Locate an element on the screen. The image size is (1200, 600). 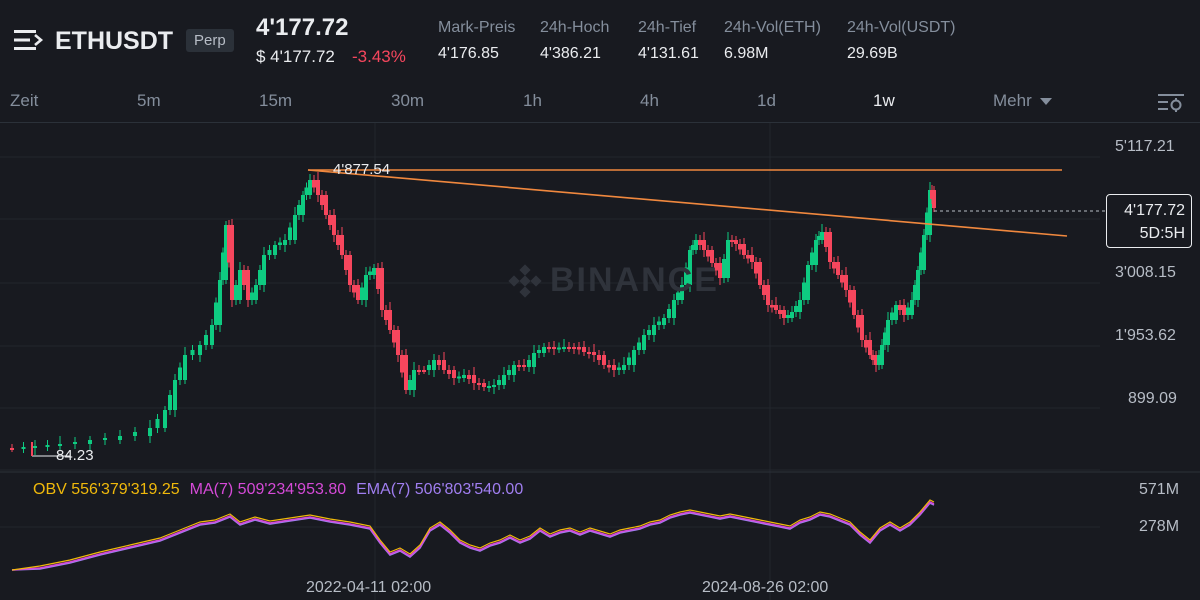
tab-1w: 1w is located at coordinates (884, 100).